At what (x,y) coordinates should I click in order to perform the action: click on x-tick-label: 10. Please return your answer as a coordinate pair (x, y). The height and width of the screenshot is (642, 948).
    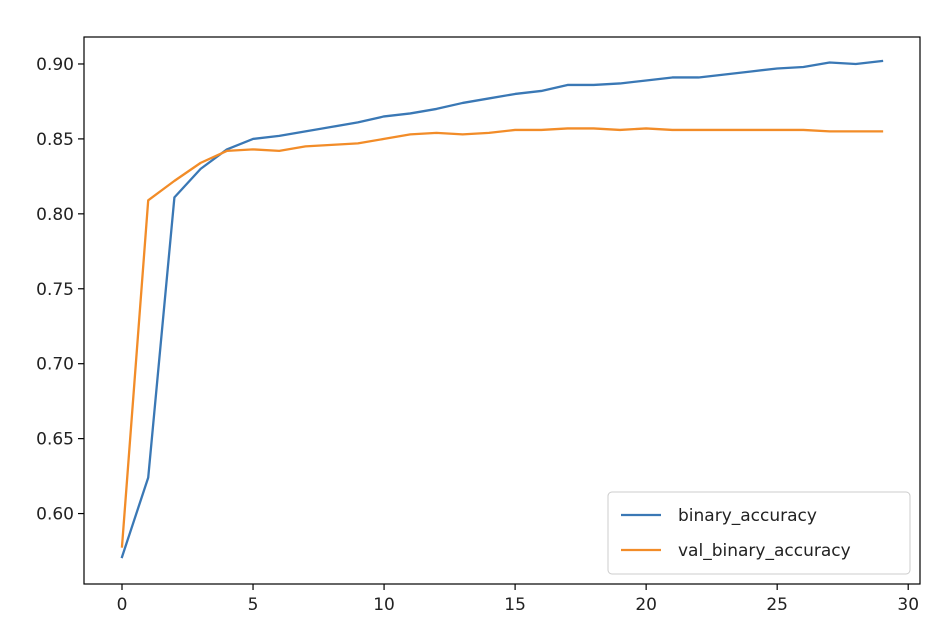
    Looking at the image, I should click on (384, 605).